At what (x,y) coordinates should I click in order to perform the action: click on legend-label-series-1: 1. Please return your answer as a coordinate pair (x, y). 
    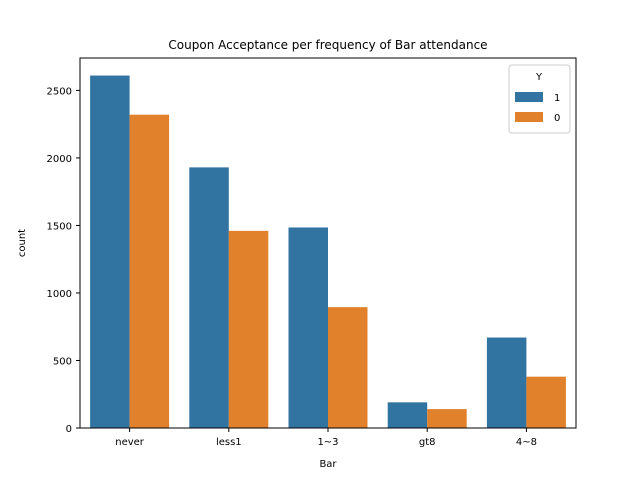
    Looking at the image, I should click on (557, 98).